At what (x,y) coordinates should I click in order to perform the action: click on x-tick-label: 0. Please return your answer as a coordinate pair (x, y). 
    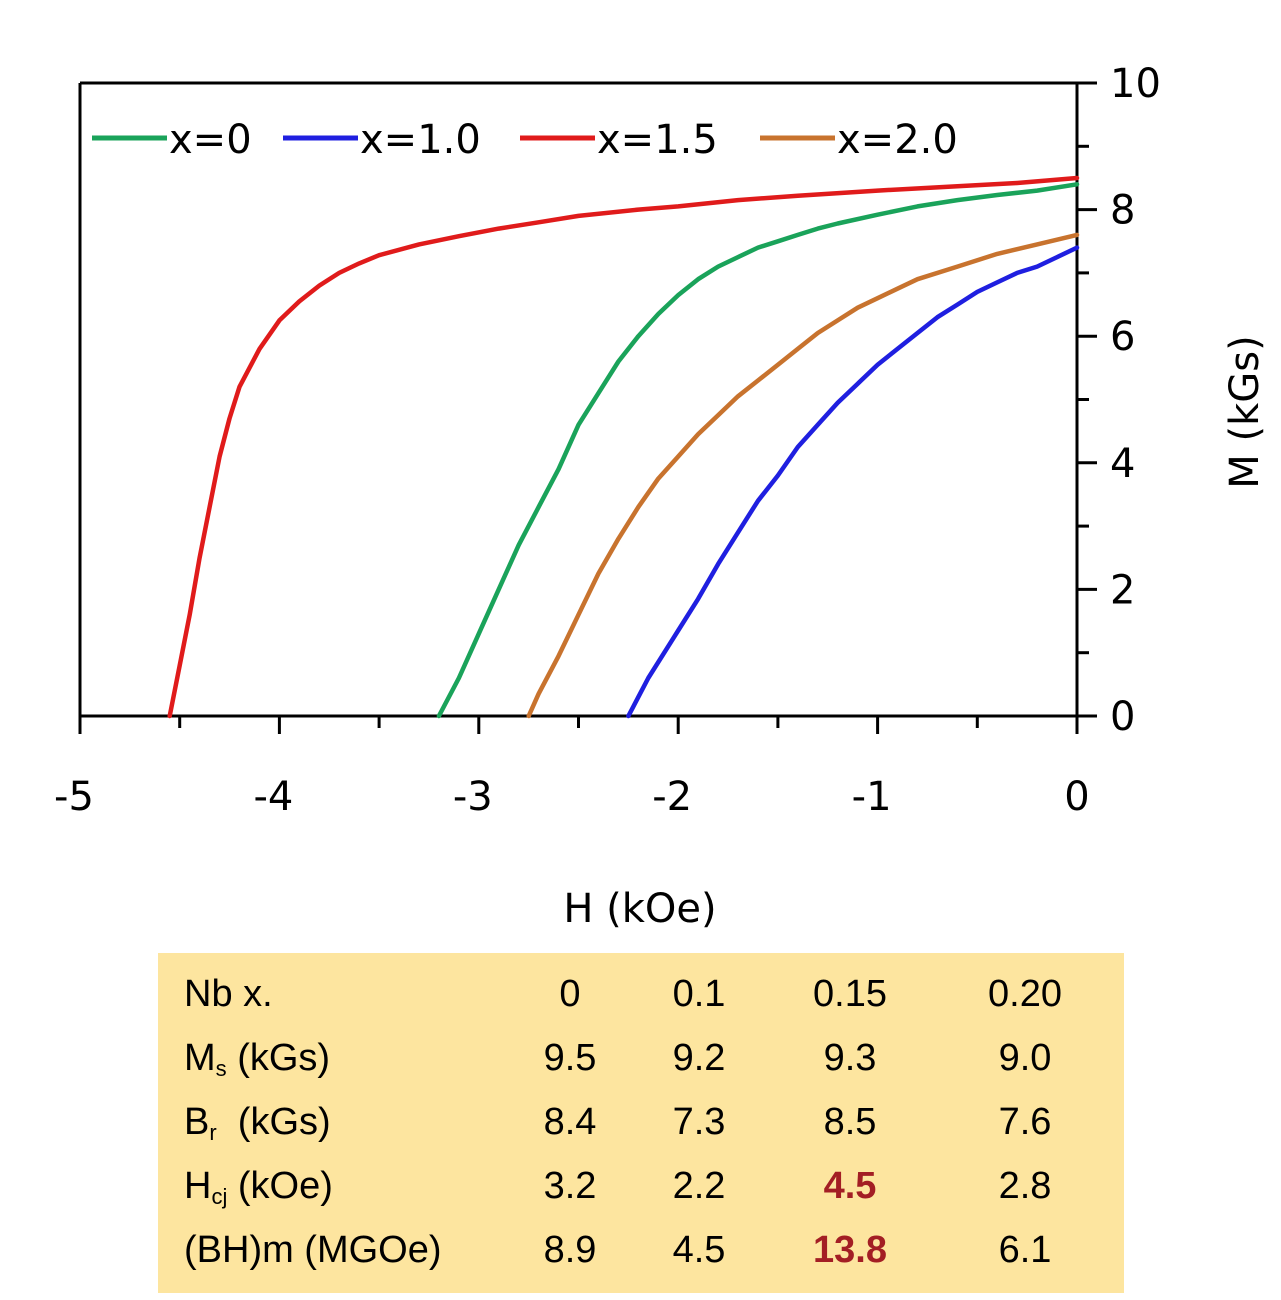
    Looking at the image, I should click on (1076, 797).